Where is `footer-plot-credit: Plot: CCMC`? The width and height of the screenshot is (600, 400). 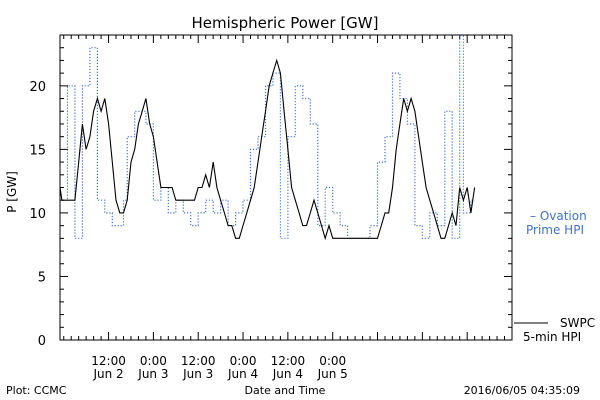 footer-plot-credit: Plot: CCMC is located at coordinates (36, 390).